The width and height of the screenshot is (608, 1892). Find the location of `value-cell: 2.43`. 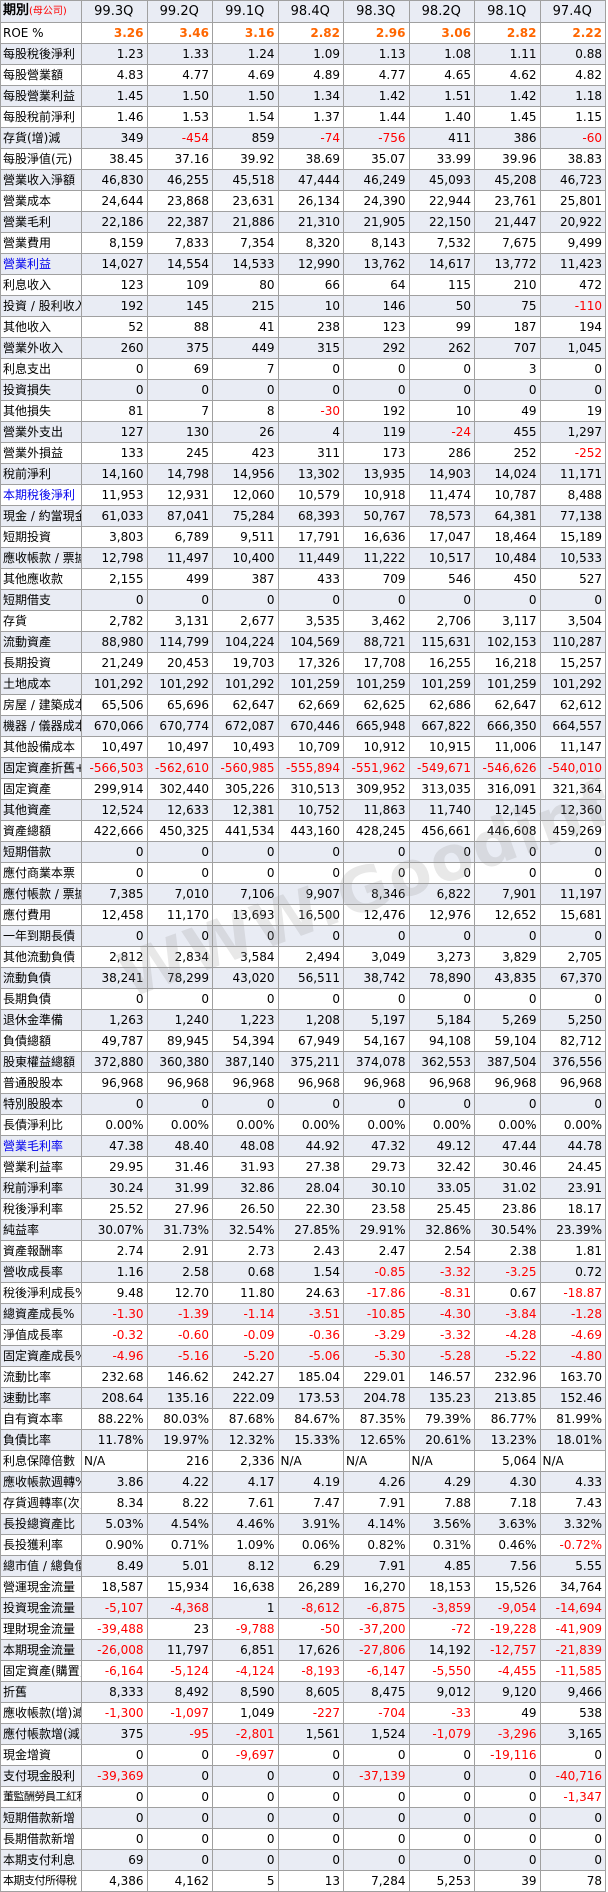

value-cell: 2.43 is located at coordinates (310, 1251).